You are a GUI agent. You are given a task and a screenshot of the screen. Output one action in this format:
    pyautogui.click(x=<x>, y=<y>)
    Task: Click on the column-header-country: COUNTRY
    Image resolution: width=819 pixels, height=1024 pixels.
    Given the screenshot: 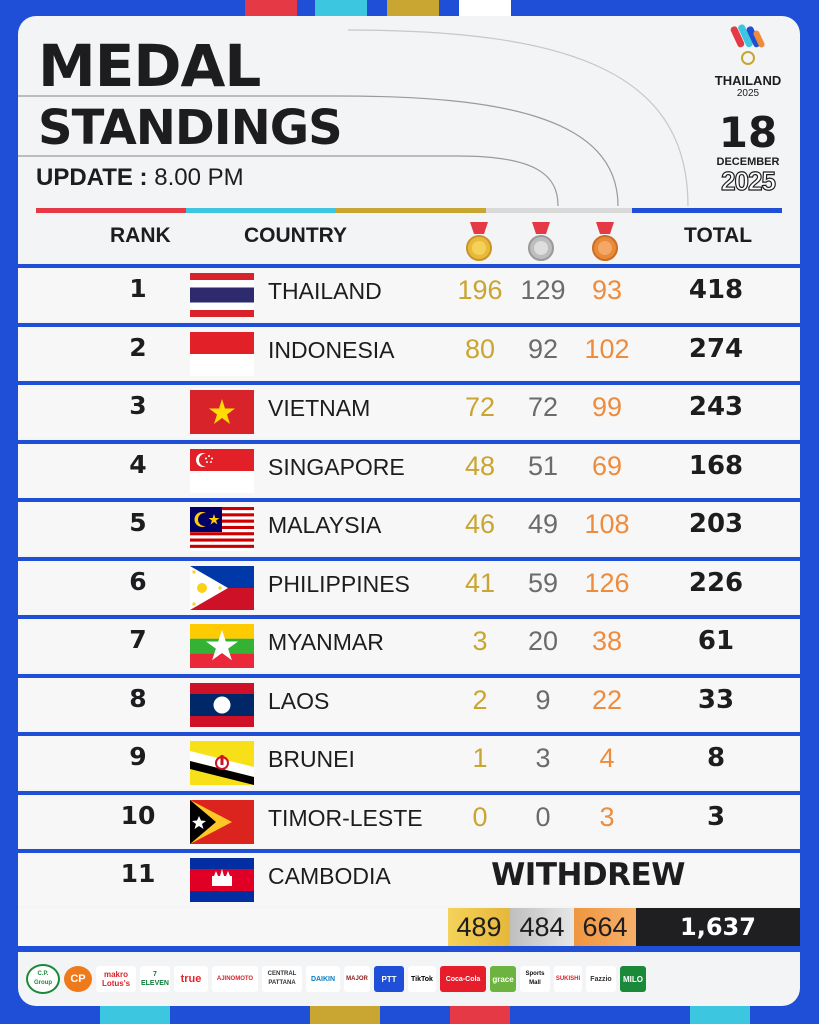 What is the action you would take?
    pyautogui.click(x=296, y=235)
    